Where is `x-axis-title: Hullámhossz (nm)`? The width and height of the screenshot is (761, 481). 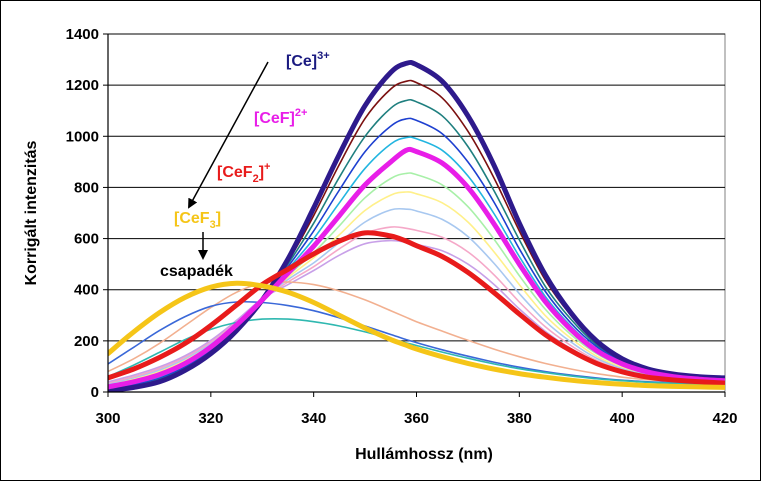
x-axis-title: Hullámhossz (nm) is located at coordinates (424, 454).